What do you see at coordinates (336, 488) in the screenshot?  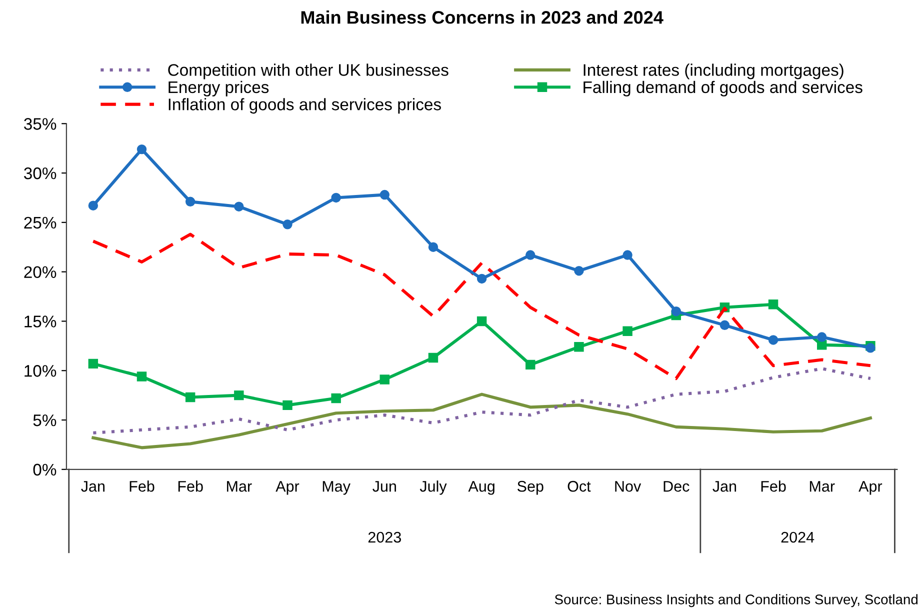 I see `x-tick-label: May` at bounding box center [336, 488].